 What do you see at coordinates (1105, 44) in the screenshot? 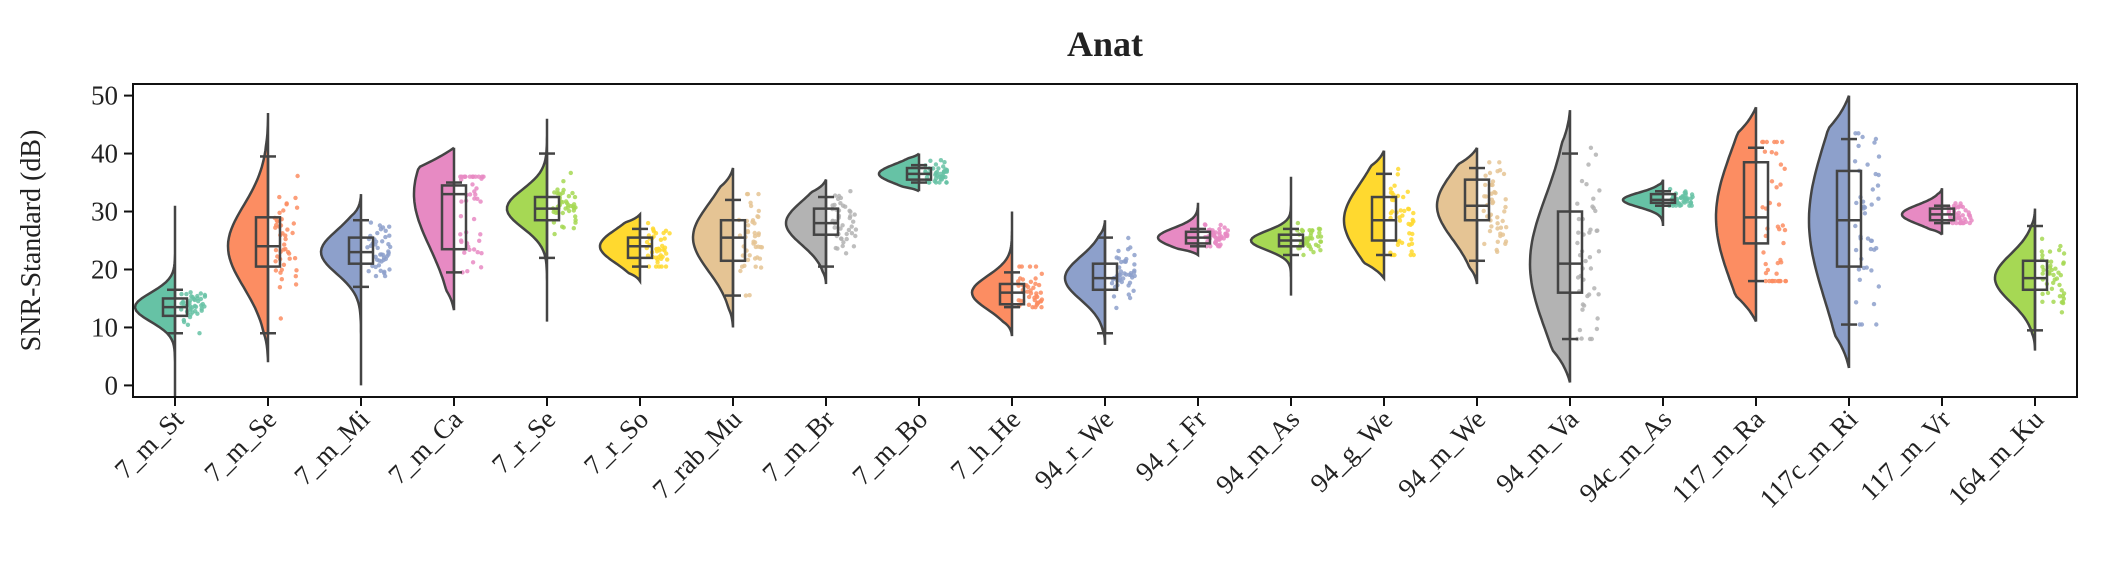
I see `chart-title: Anat` at bounding box center [1105, 44].